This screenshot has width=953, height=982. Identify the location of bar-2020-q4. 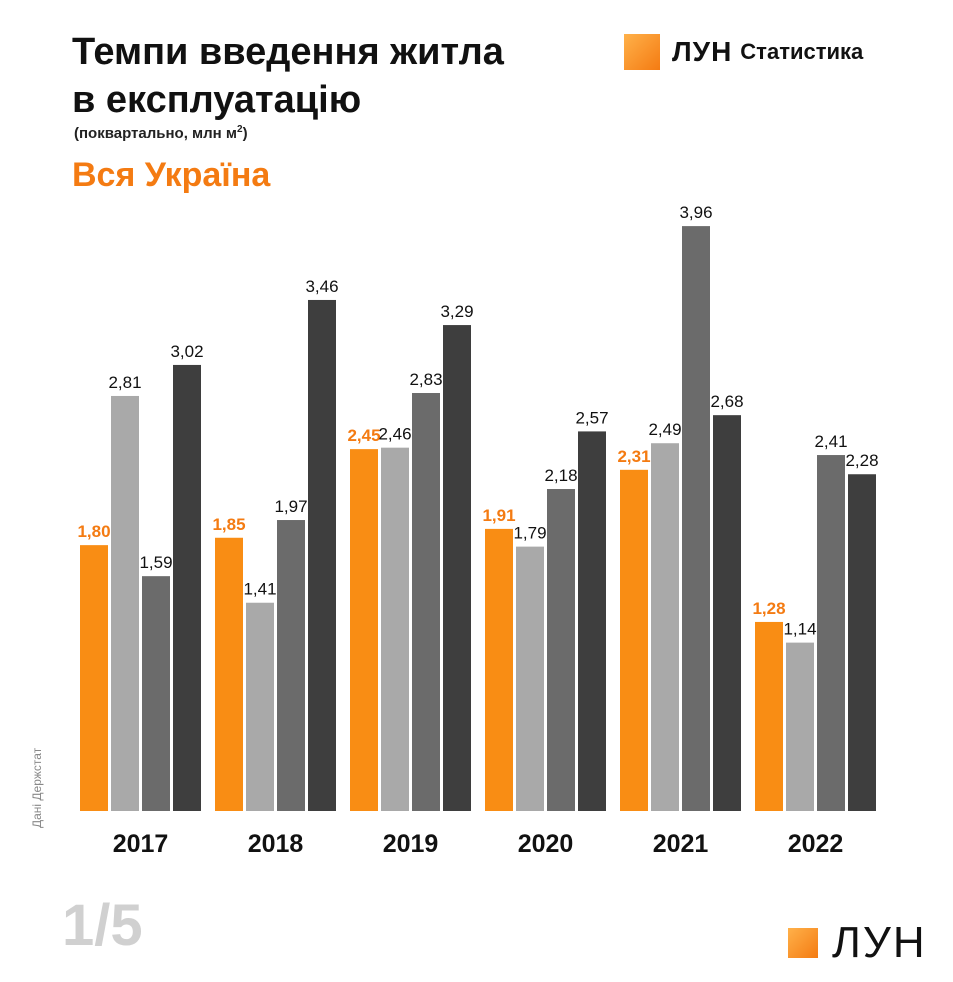
(592, 621).